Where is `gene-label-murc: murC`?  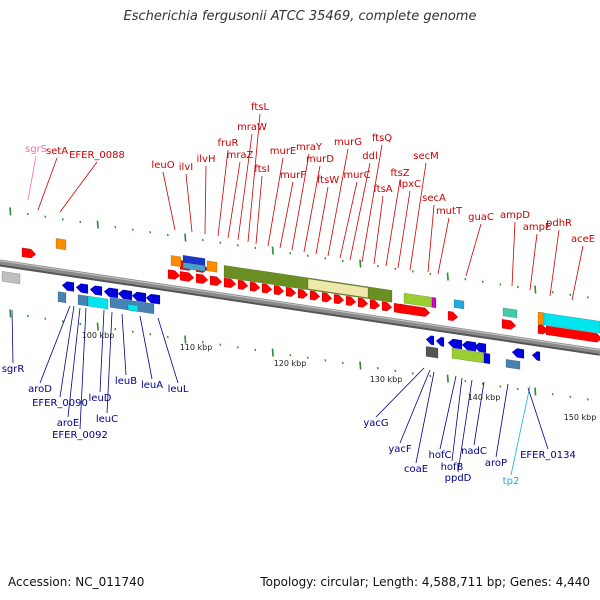
gene-label-murc: murC is located at coordinates (356, 175).